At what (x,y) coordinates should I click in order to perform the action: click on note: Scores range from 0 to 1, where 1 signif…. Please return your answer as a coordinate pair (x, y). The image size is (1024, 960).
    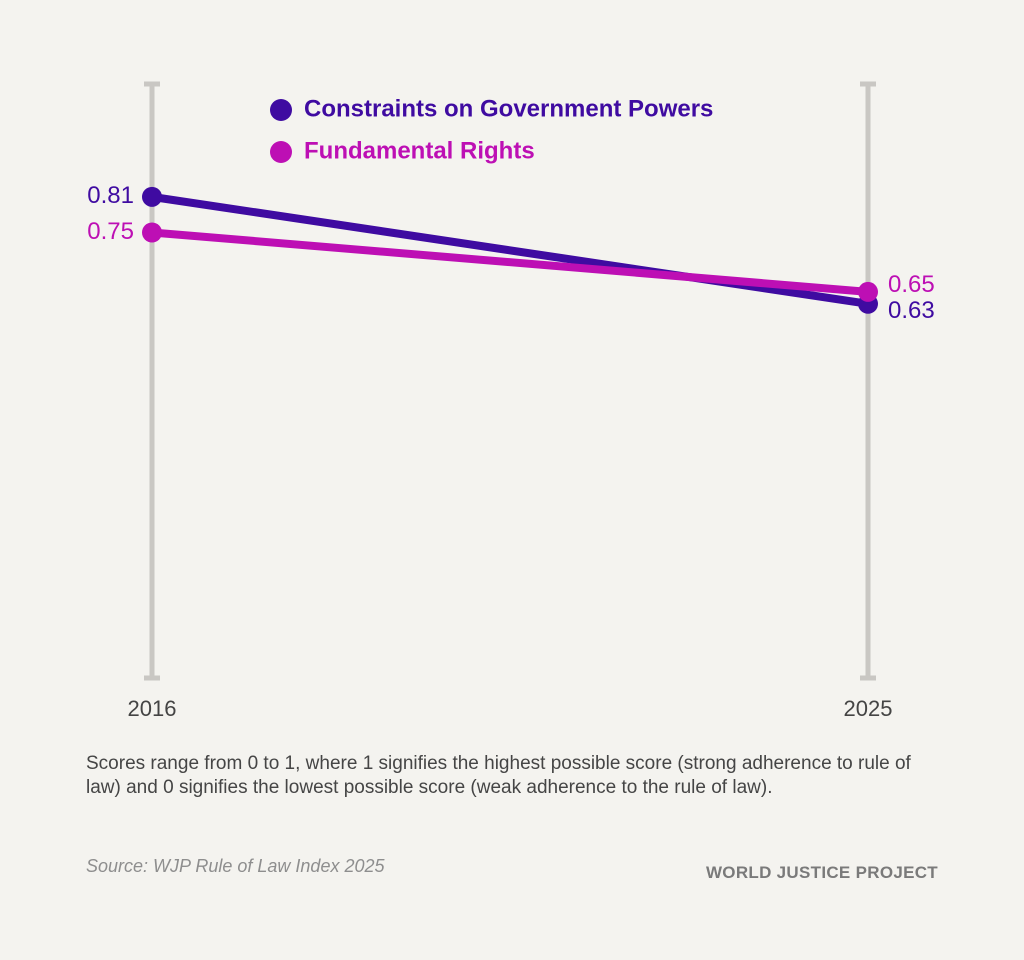
    Looking at the image, I should click on (498, 775).